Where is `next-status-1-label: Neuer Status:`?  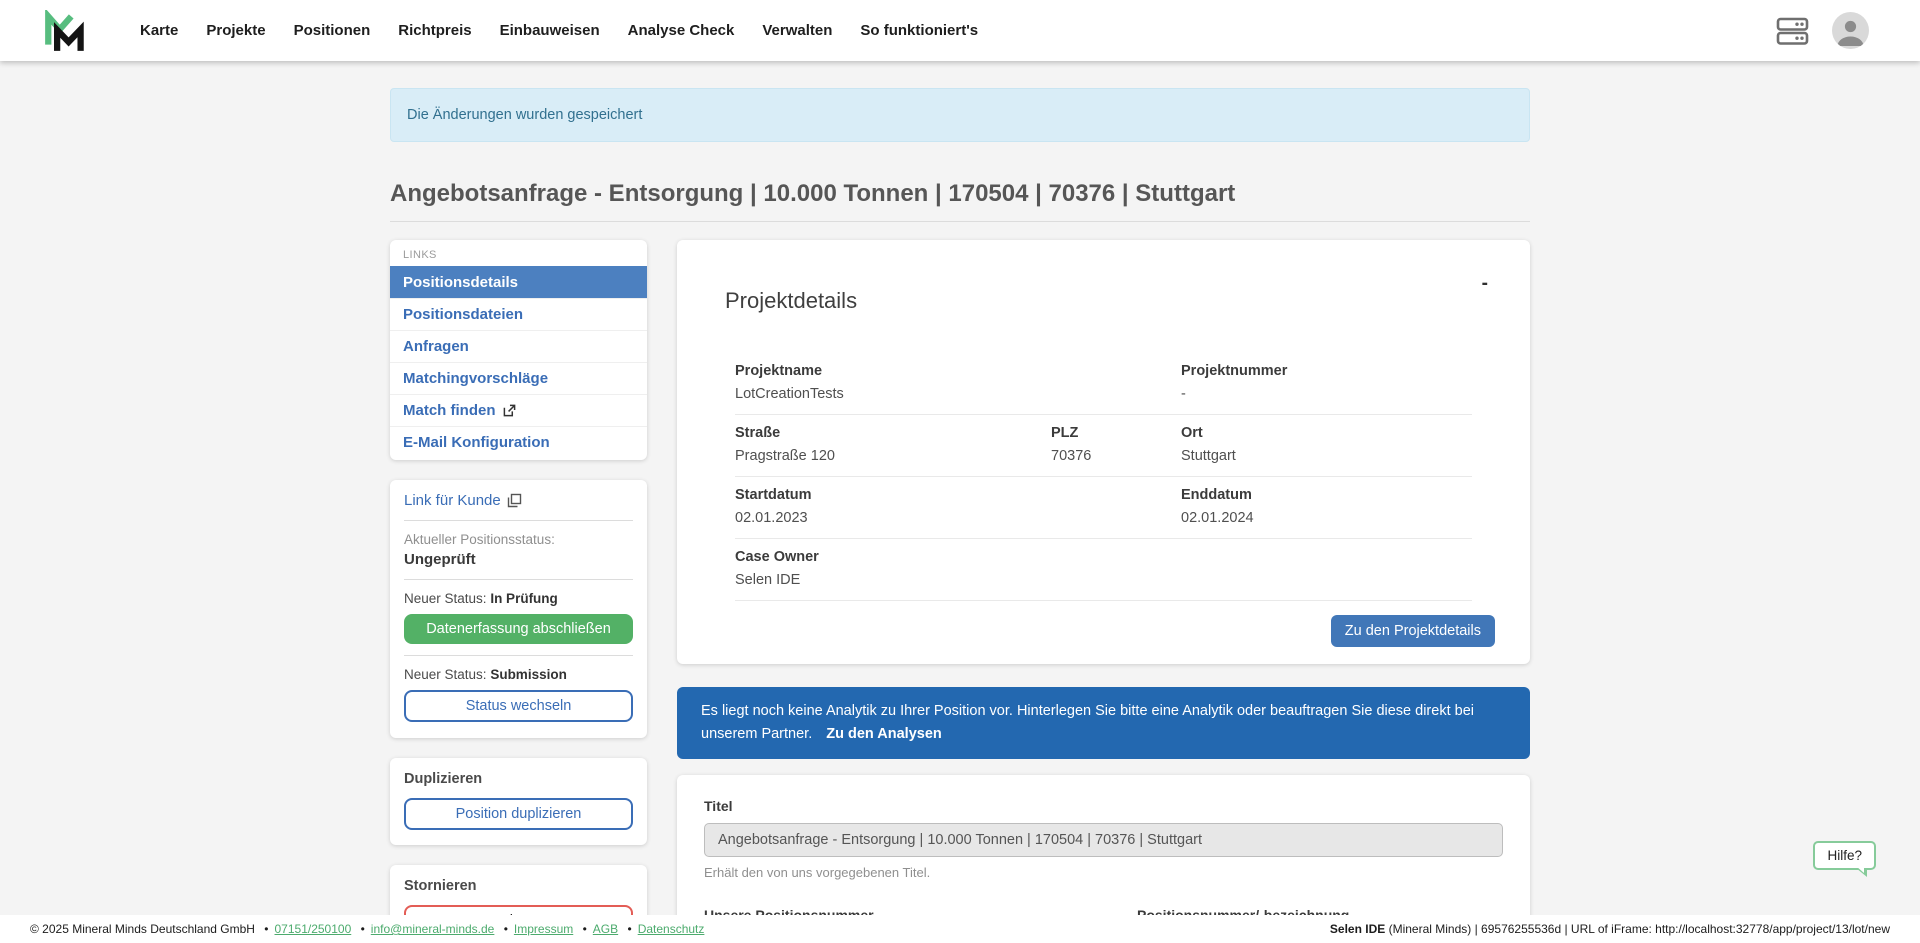 next-status-1-label: Neuer Status: is located at coordinates (445, 598).